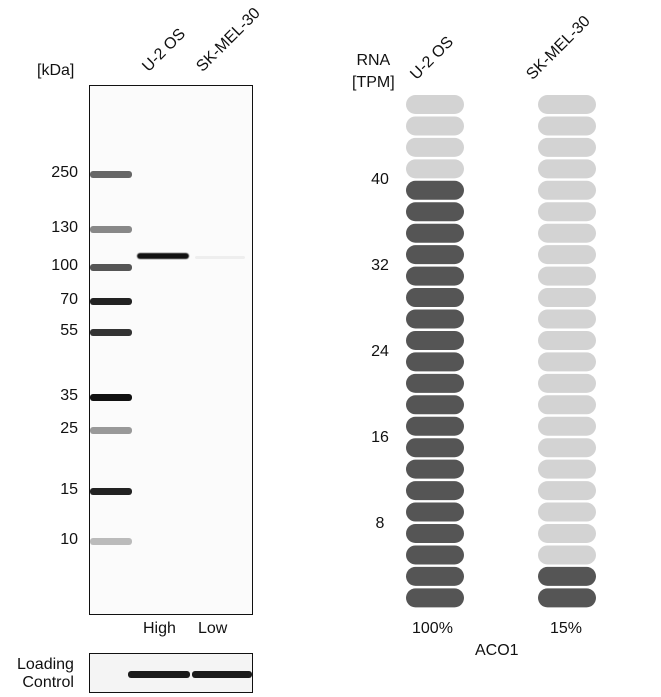  Describe the element at coordinates (69, 428) in the screenshot. I see `marker-label-25: 25` at that location.